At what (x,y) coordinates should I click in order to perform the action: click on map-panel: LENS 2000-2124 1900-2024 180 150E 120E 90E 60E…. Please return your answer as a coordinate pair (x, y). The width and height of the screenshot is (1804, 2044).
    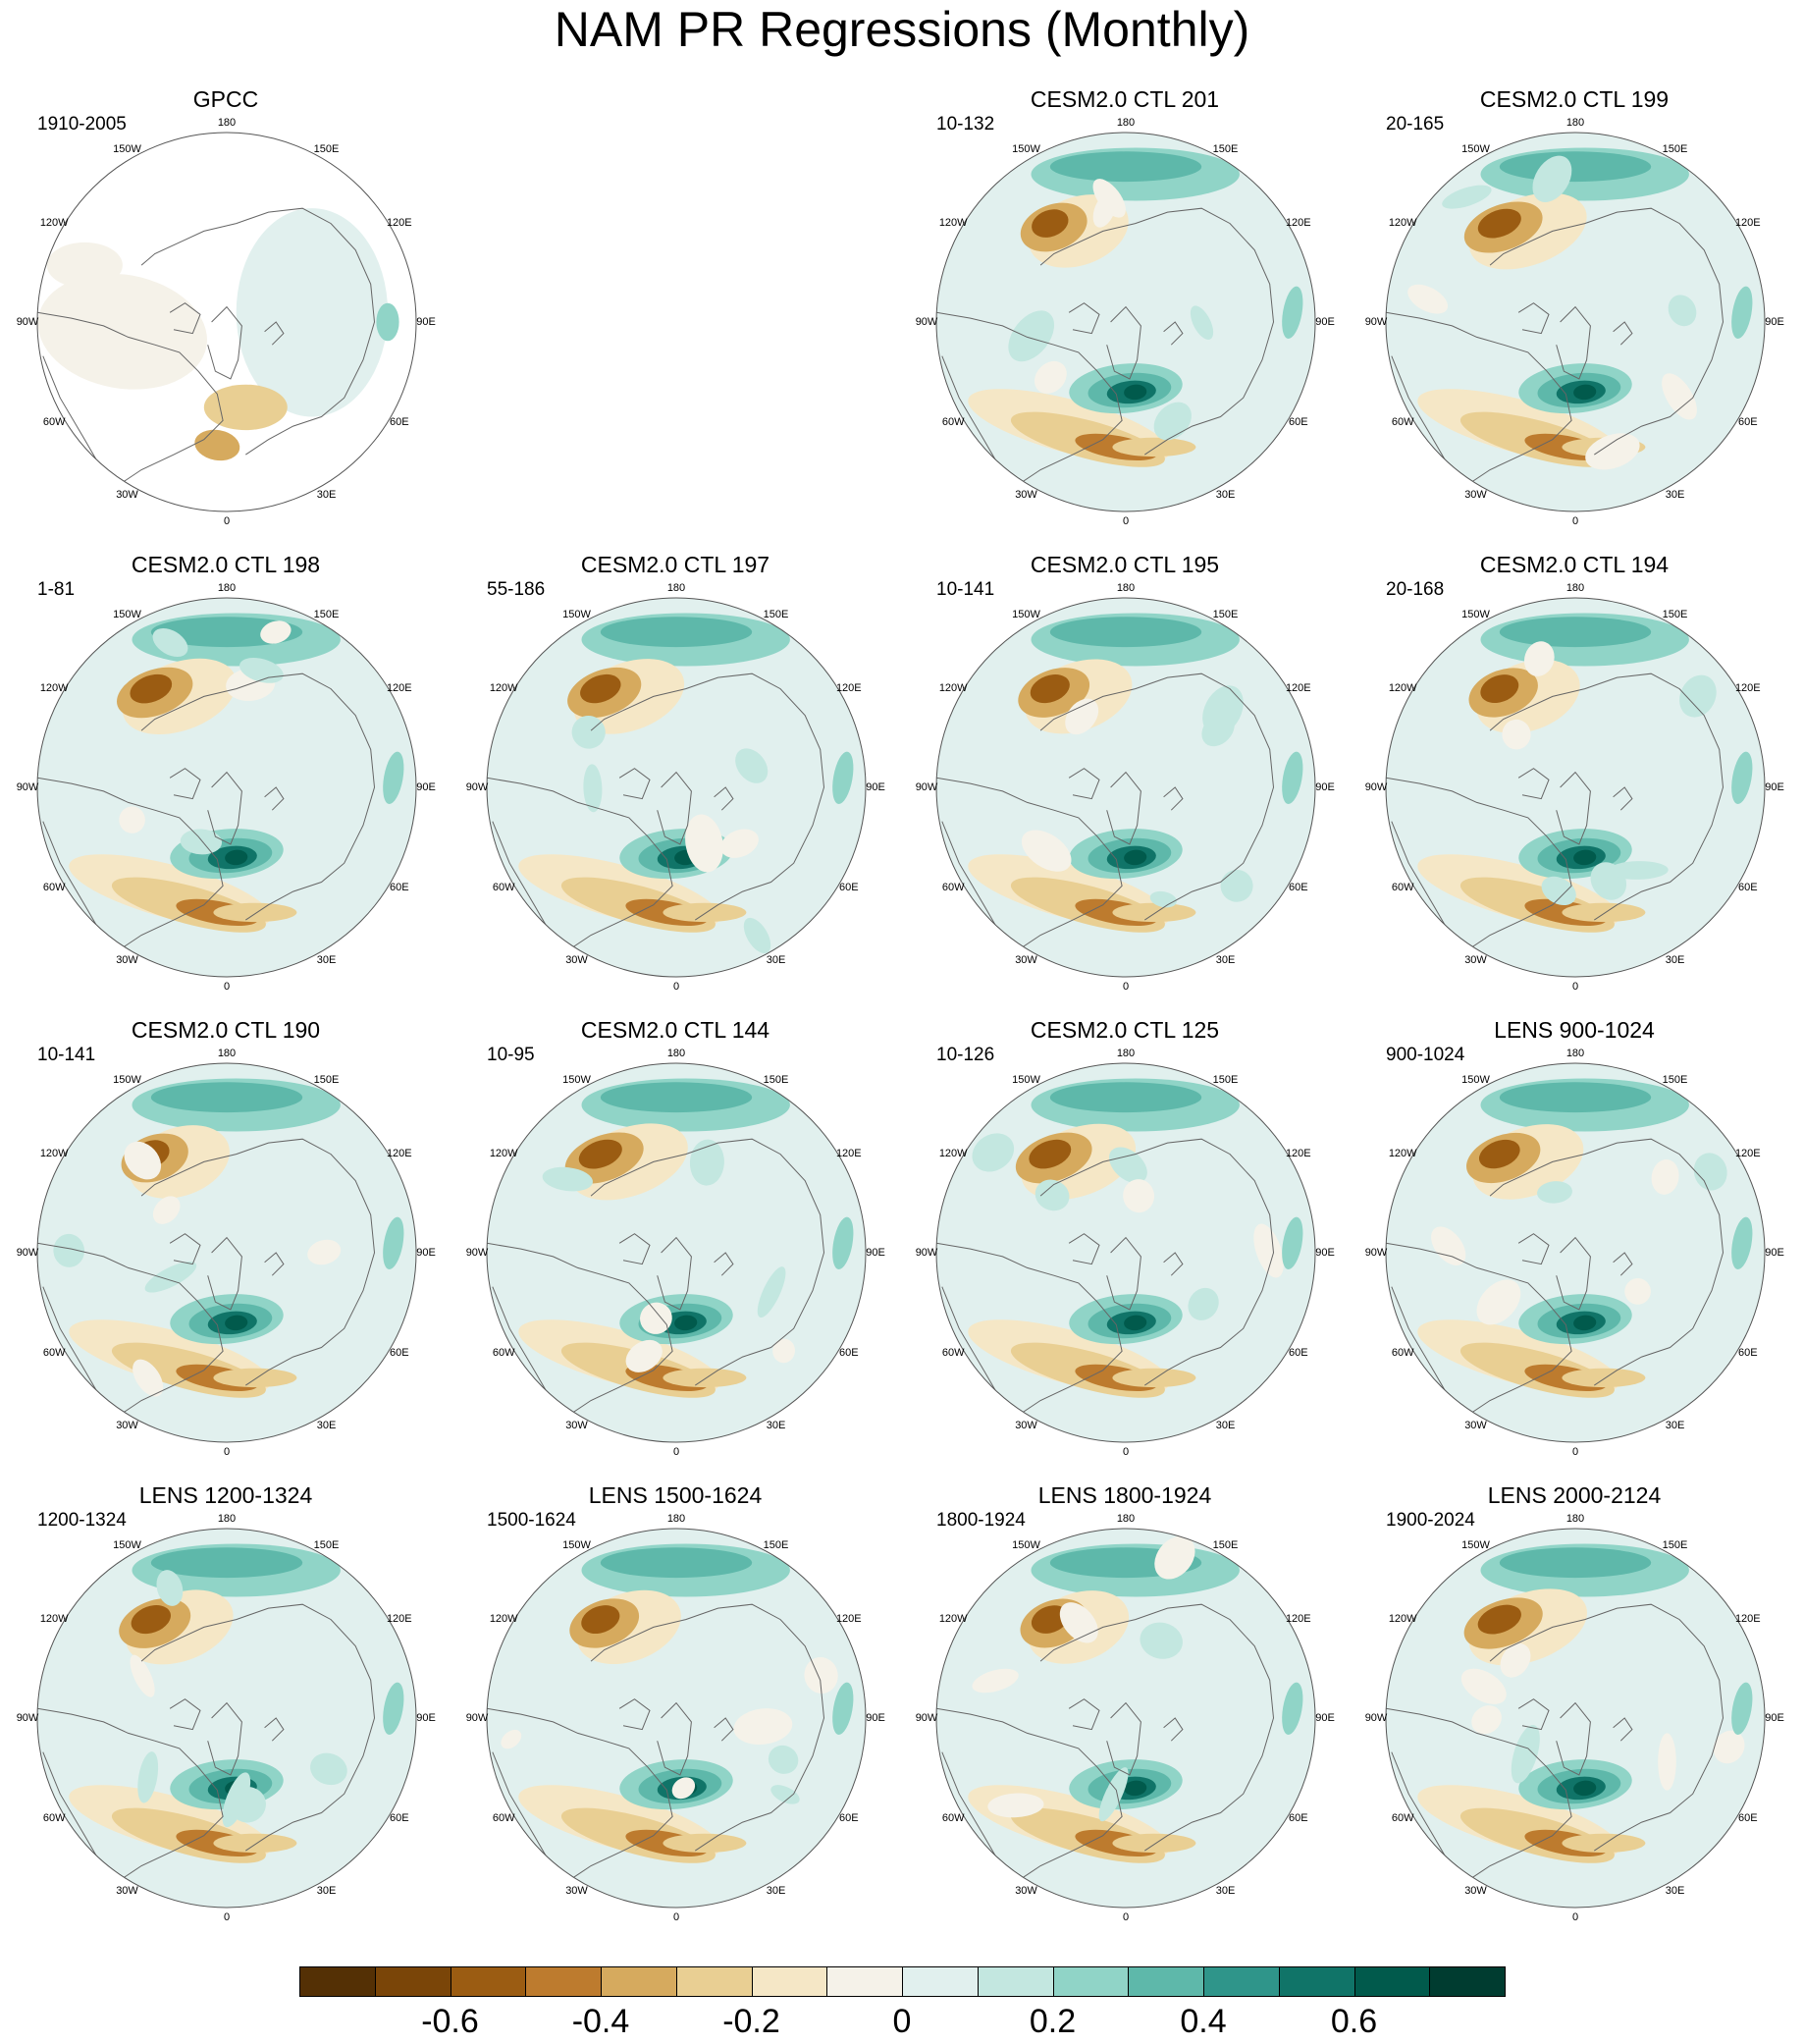
    Looking at the image, I should click on (1574, 1713).